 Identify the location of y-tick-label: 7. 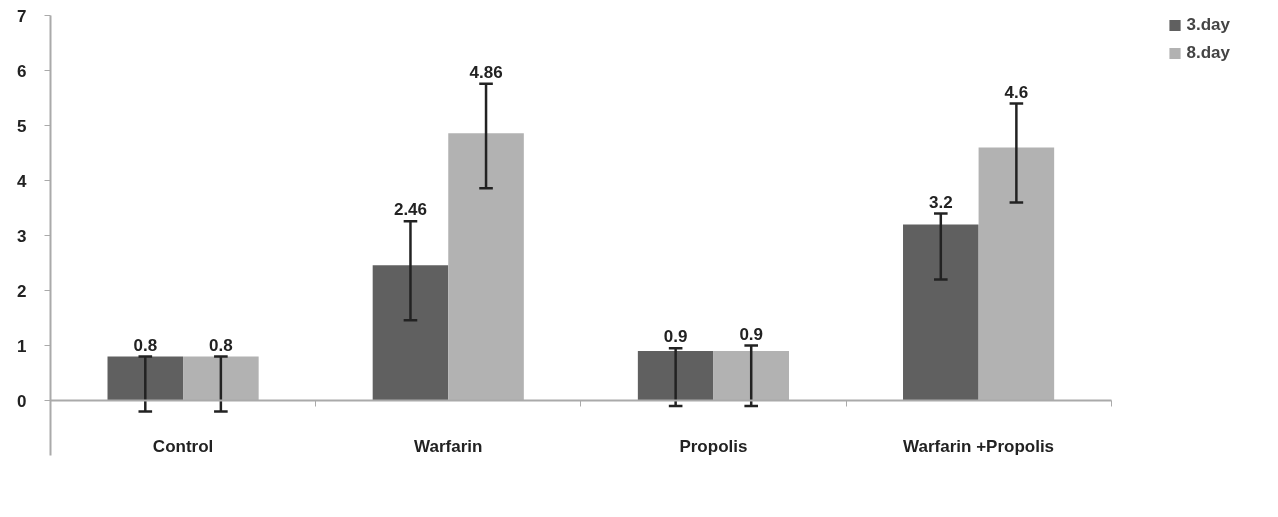
(22, 16).